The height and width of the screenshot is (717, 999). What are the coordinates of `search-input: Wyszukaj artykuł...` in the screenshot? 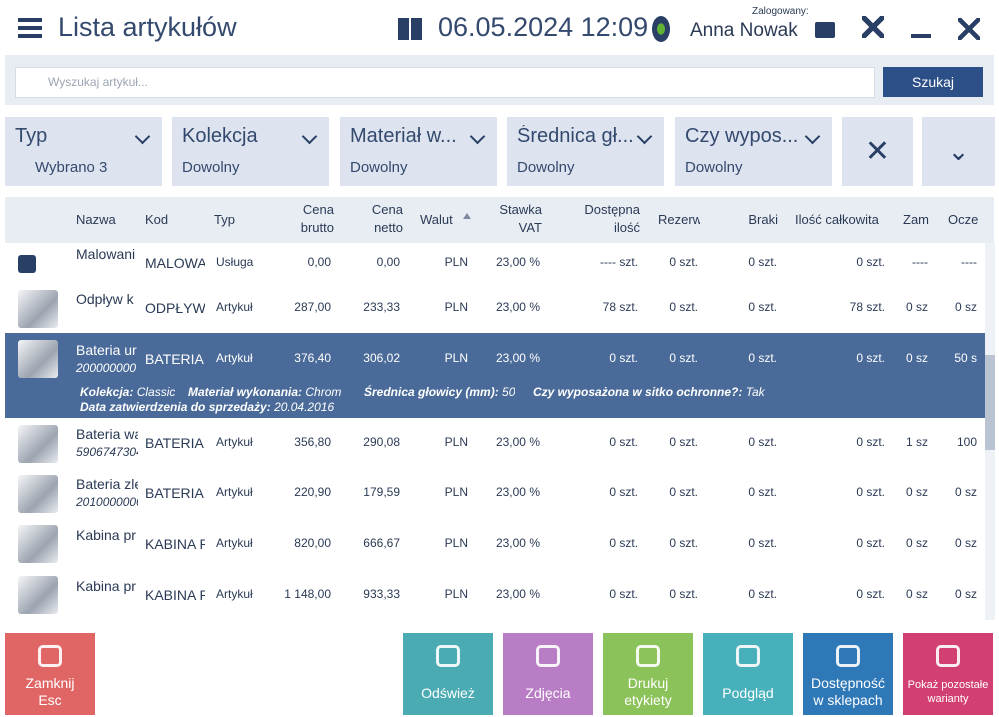 It's located at (445, 82).